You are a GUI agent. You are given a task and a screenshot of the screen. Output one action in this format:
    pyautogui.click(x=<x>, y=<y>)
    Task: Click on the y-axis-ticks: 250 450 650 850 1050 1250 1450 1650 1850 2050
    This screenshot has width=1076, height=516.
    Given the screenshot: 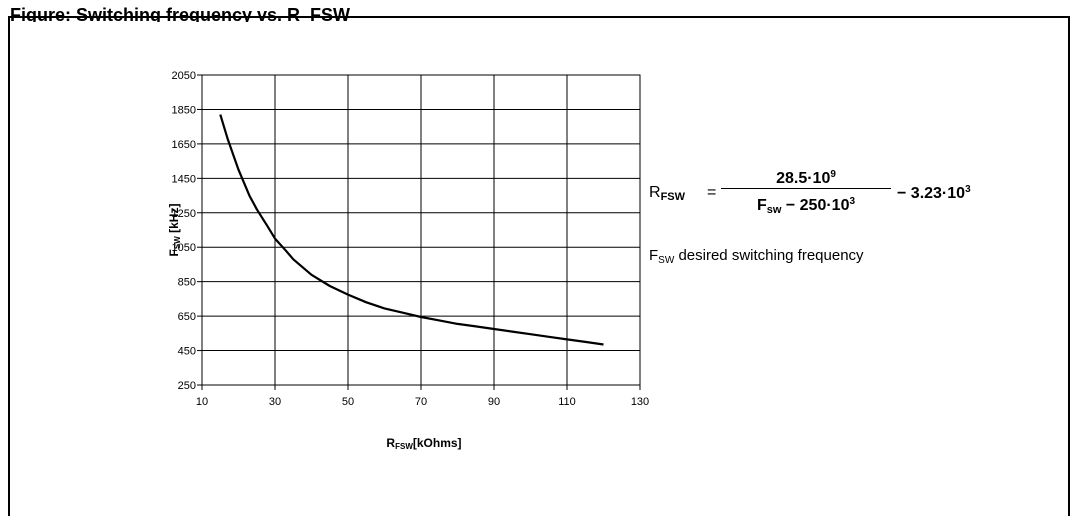 What is the action you would take?
    pyautogui.click(x=187, y=231)
    